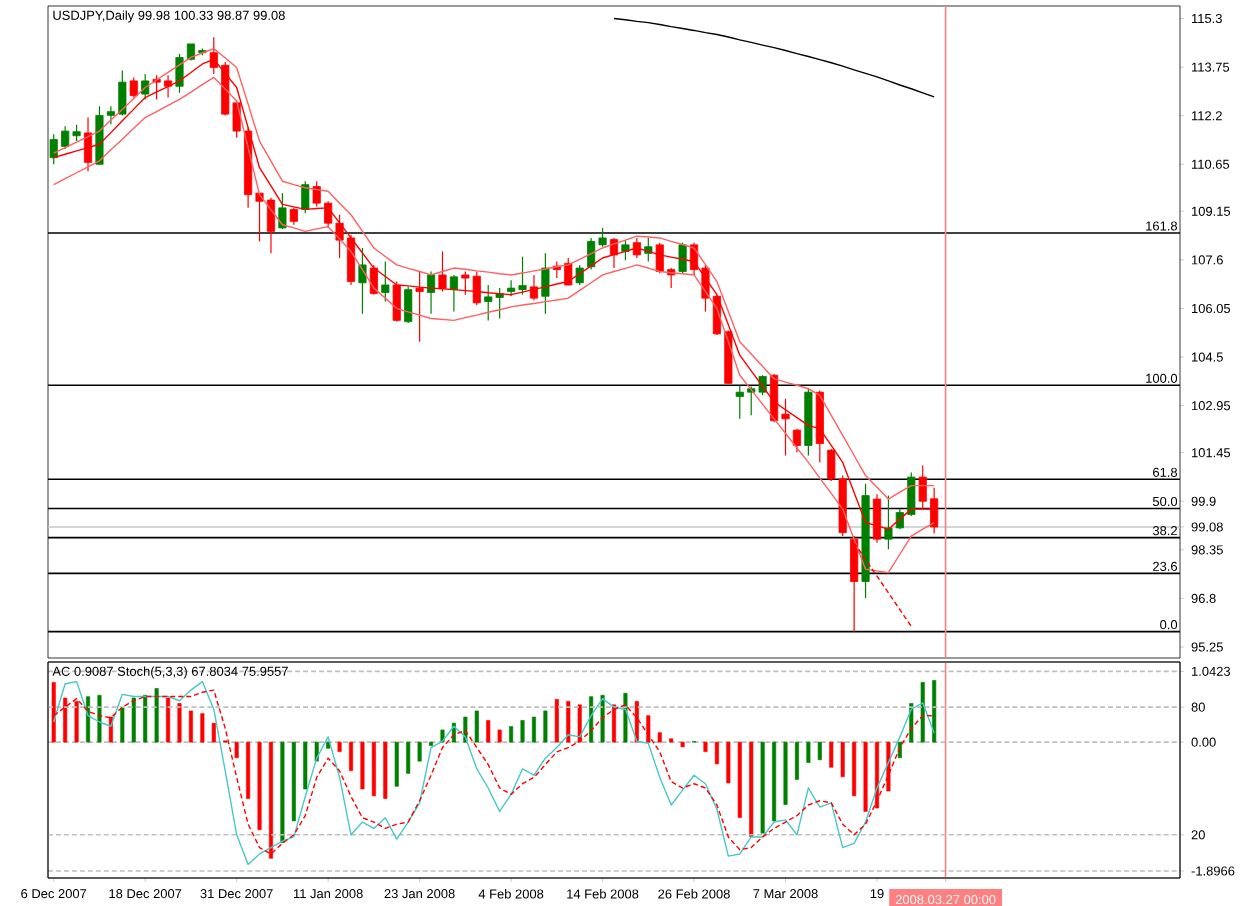 Image resolution: width=1250 pixels, height=906 pixels. What do you see at coordinates (774, 57) in the screenshot?
I see `line-series` at bounding box center [774, 57].